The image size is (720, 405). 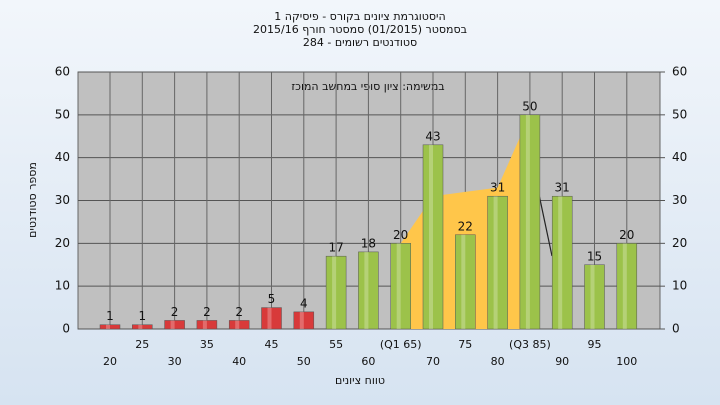 What do you see at coordinates (304, 361) in the screenshot?
I see `x-tick-label: 50` at bounding box center [304, 361].